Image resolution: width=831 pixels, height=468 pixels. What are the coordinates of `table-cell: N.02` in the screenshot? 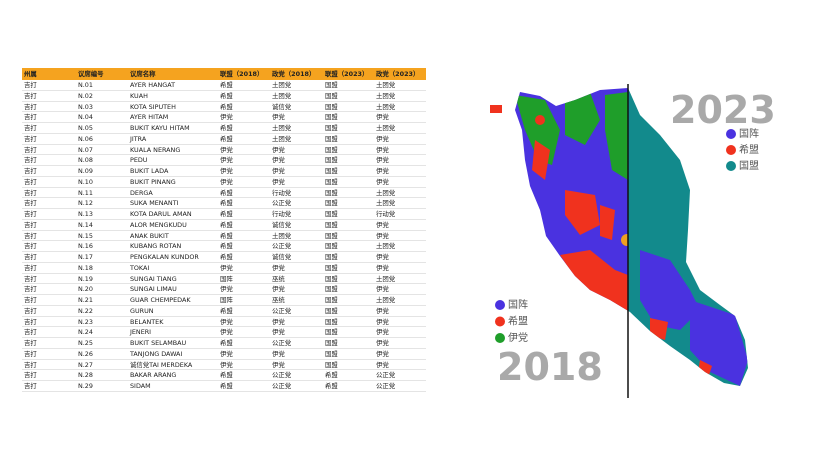 It's located at (85, 95).